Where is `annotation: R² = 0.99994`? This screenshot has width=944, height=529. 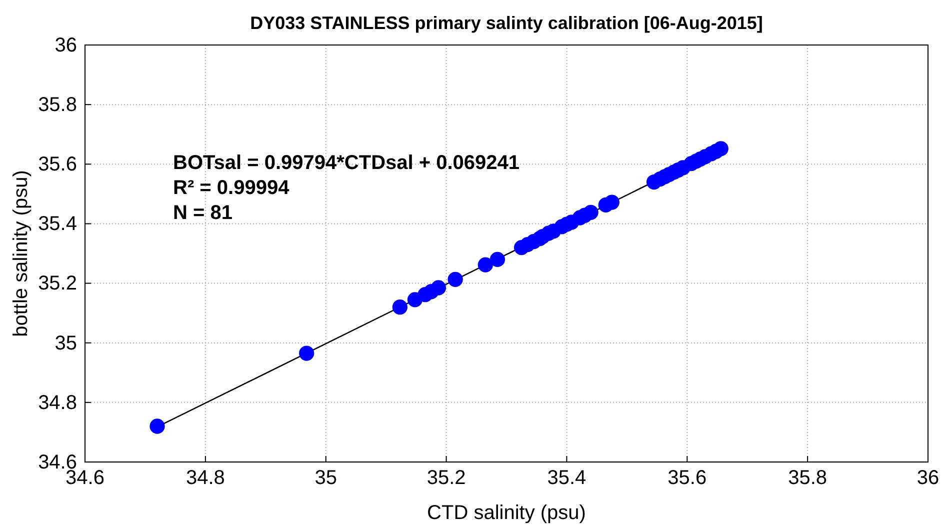 annotation: R² = 0.99994 is located at coordinates (231, 188).